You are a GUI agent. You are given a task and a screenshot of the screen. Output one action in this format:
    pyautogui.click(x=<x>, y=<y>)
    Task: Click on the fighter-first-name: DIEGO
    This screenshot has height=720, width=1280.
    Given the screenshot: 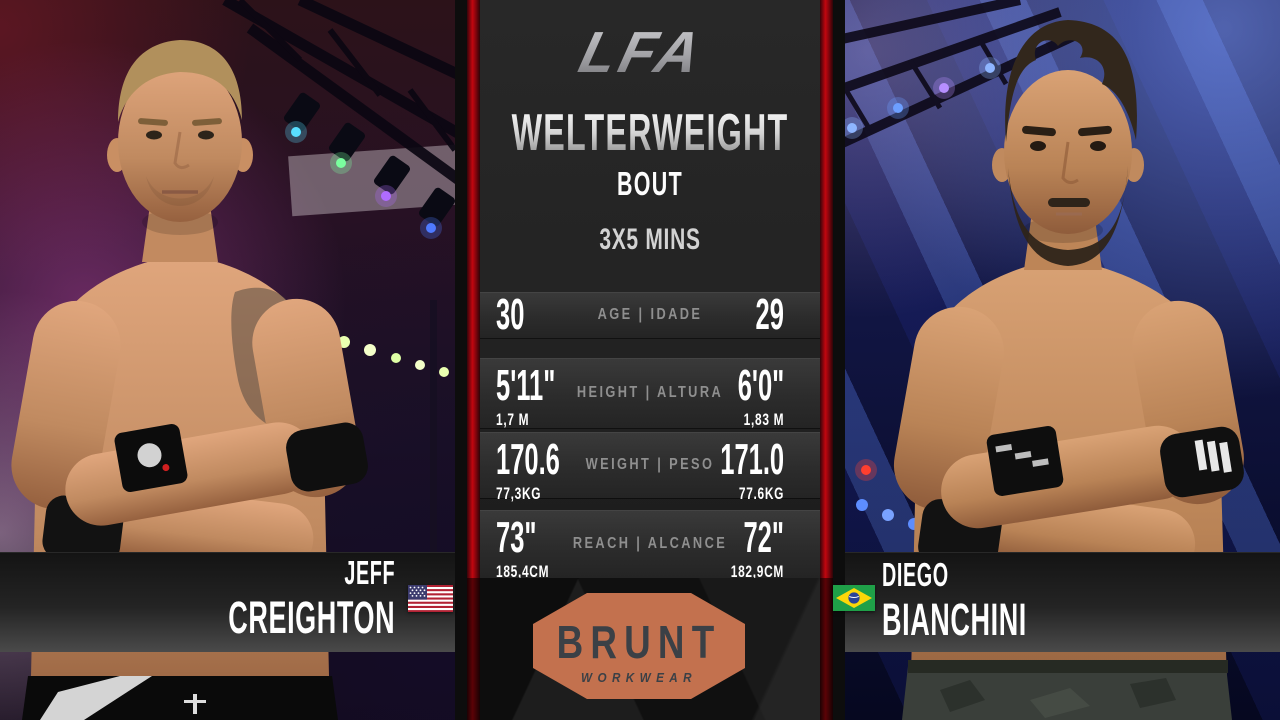 What is the action you would take?
    pyautogui.click(x=915, y=574)
    